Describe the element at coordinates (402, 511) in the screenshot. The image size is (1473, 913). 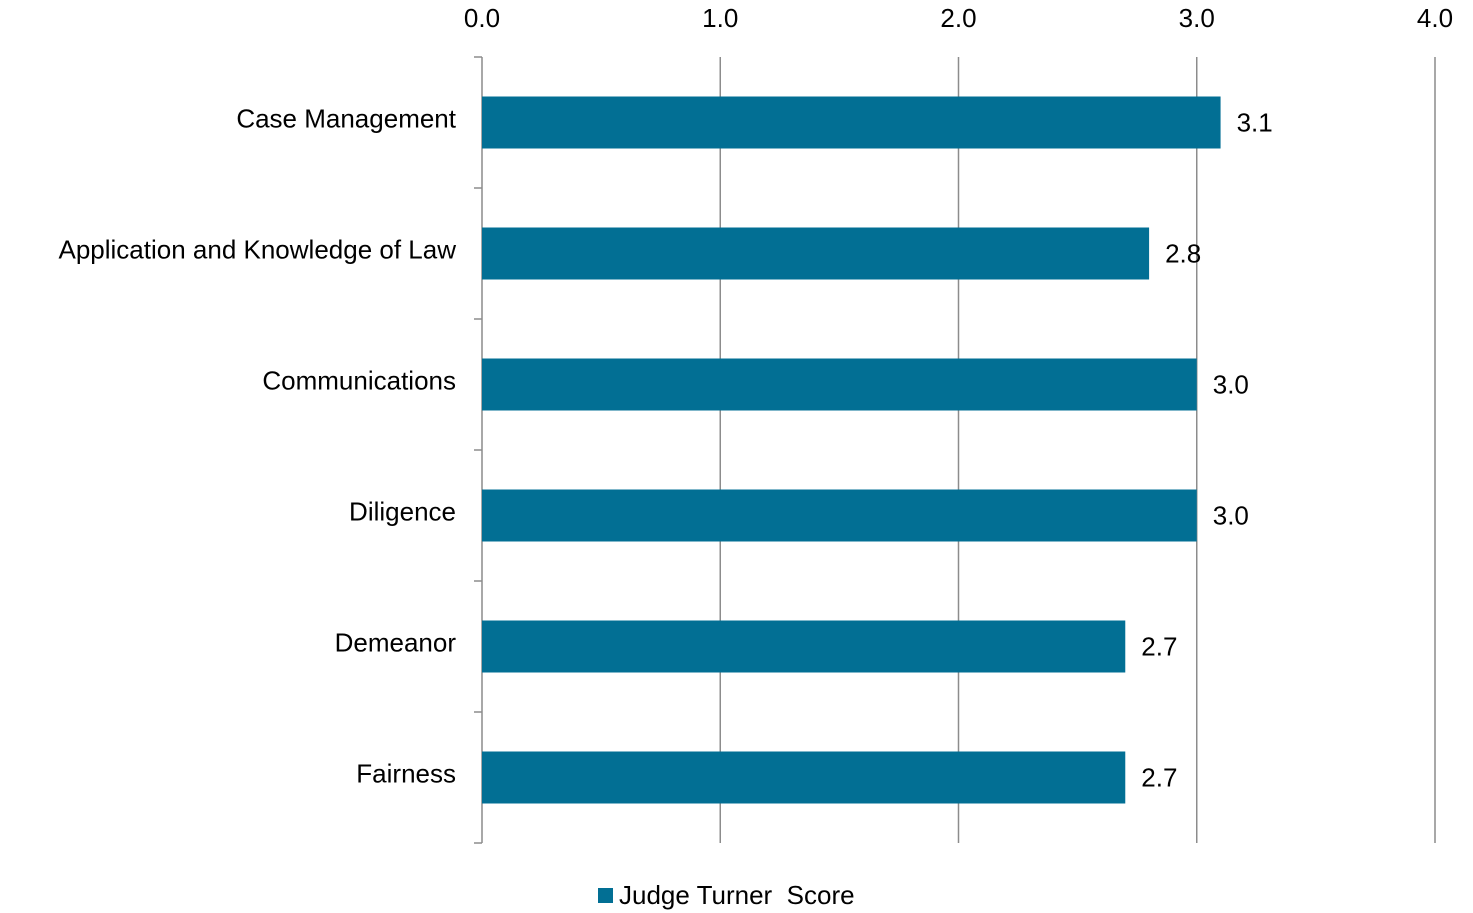
I see `y-tick-label: Diligence` at that location.